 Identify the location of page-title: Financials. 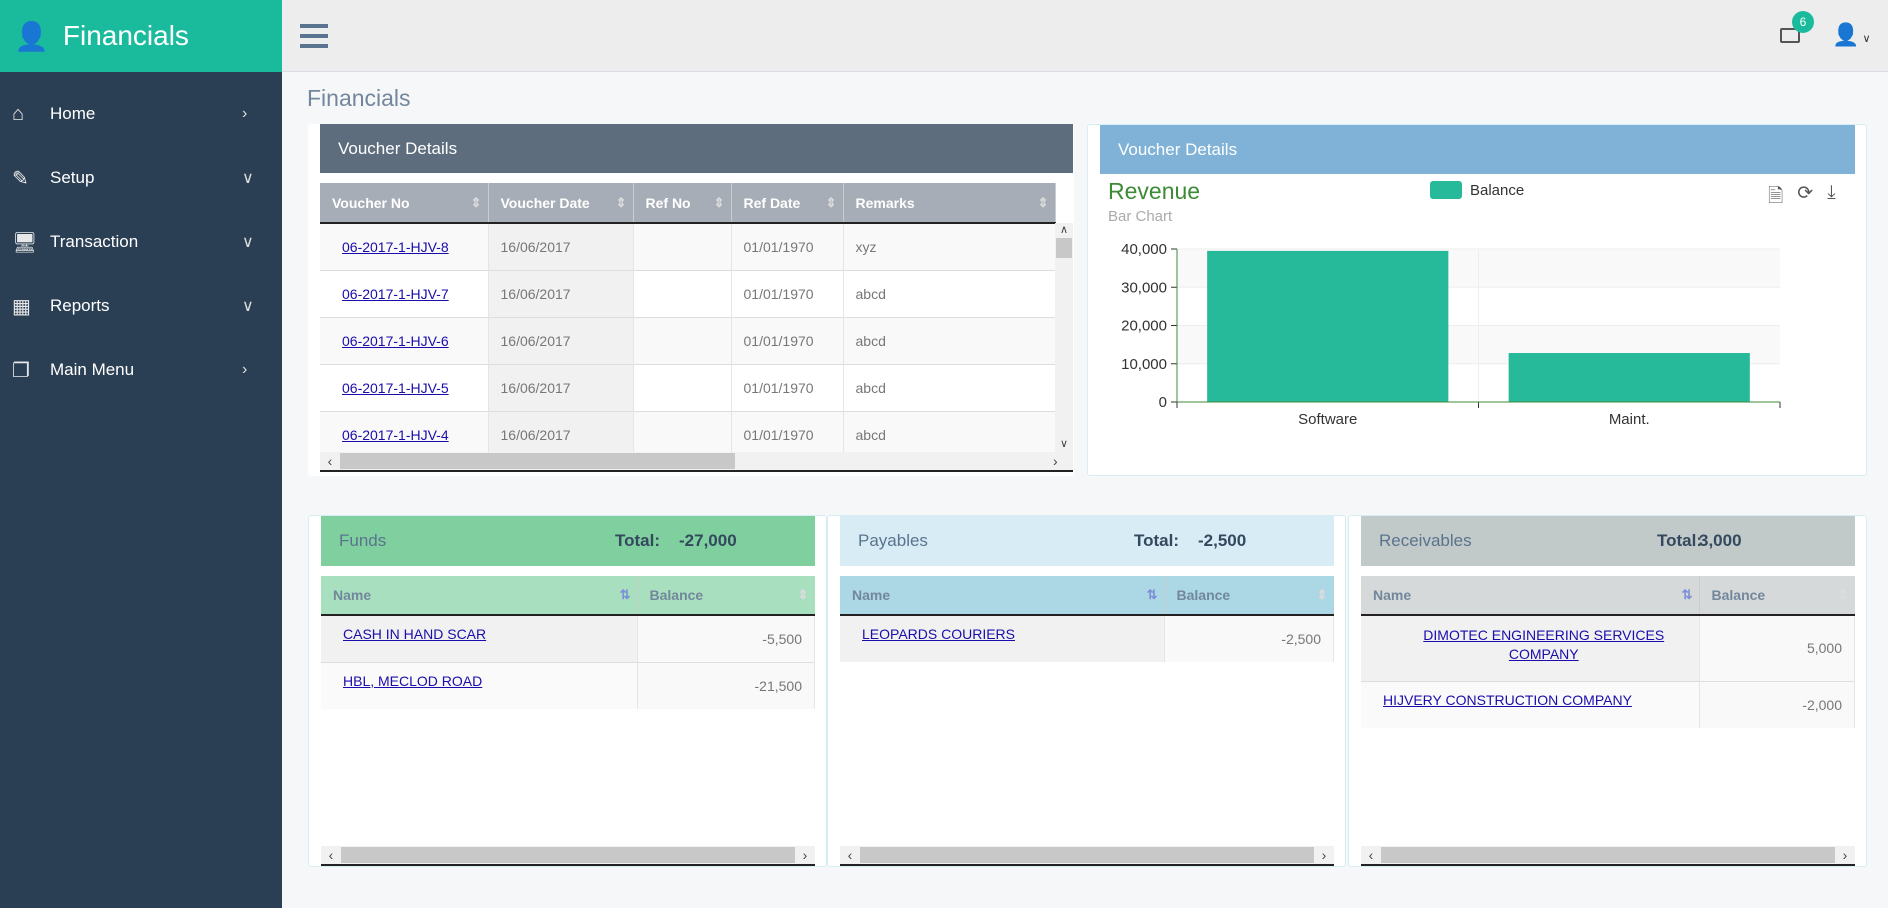
(359, 98).